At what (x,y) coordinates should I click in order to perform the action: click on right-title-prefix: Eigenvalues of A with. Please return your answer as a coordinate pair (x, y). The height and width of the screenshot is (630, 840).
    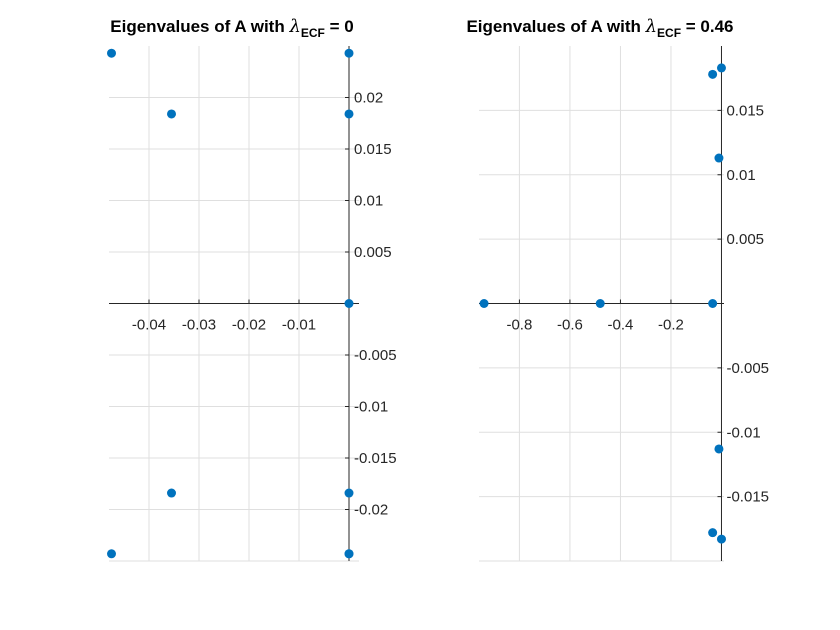
    Looking at the image, I should click on (555, 26).